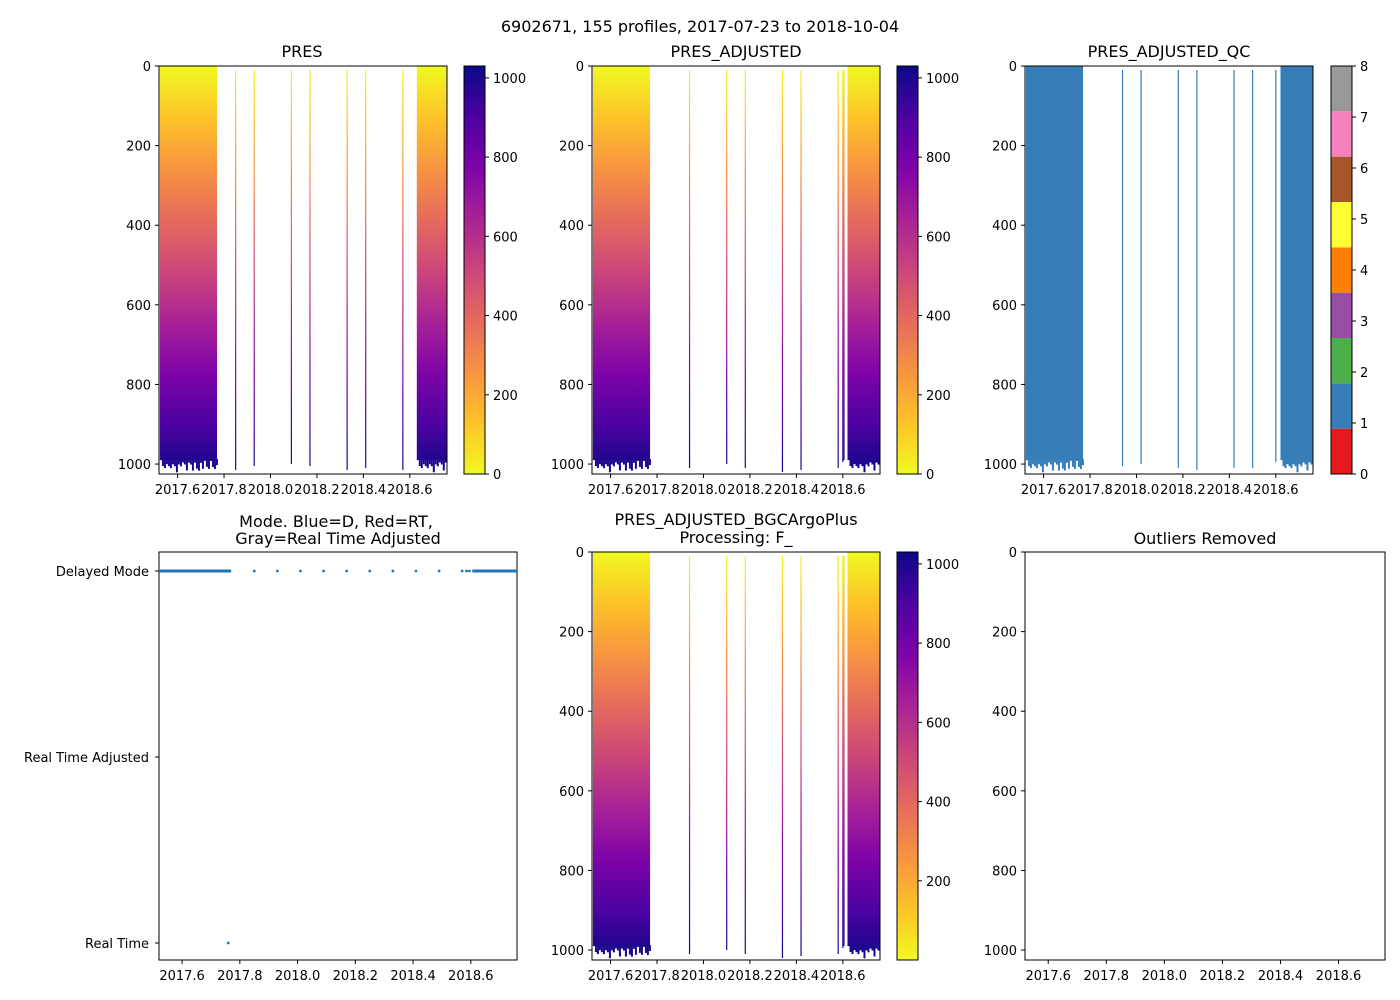  Describe the element at coordinates (567, 951) in the screenshot. I see `y-tick-label: 1000` at that location.